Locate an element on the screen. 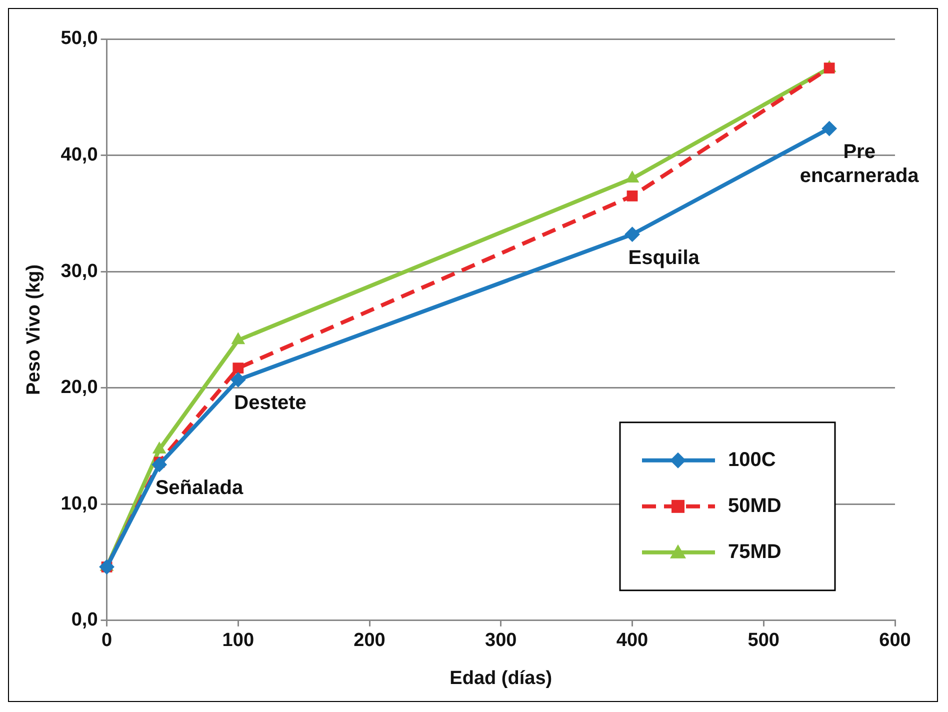 This screenshot has width=948, height=712. x-tick-label: 400 is located at coordinates (632, 641).